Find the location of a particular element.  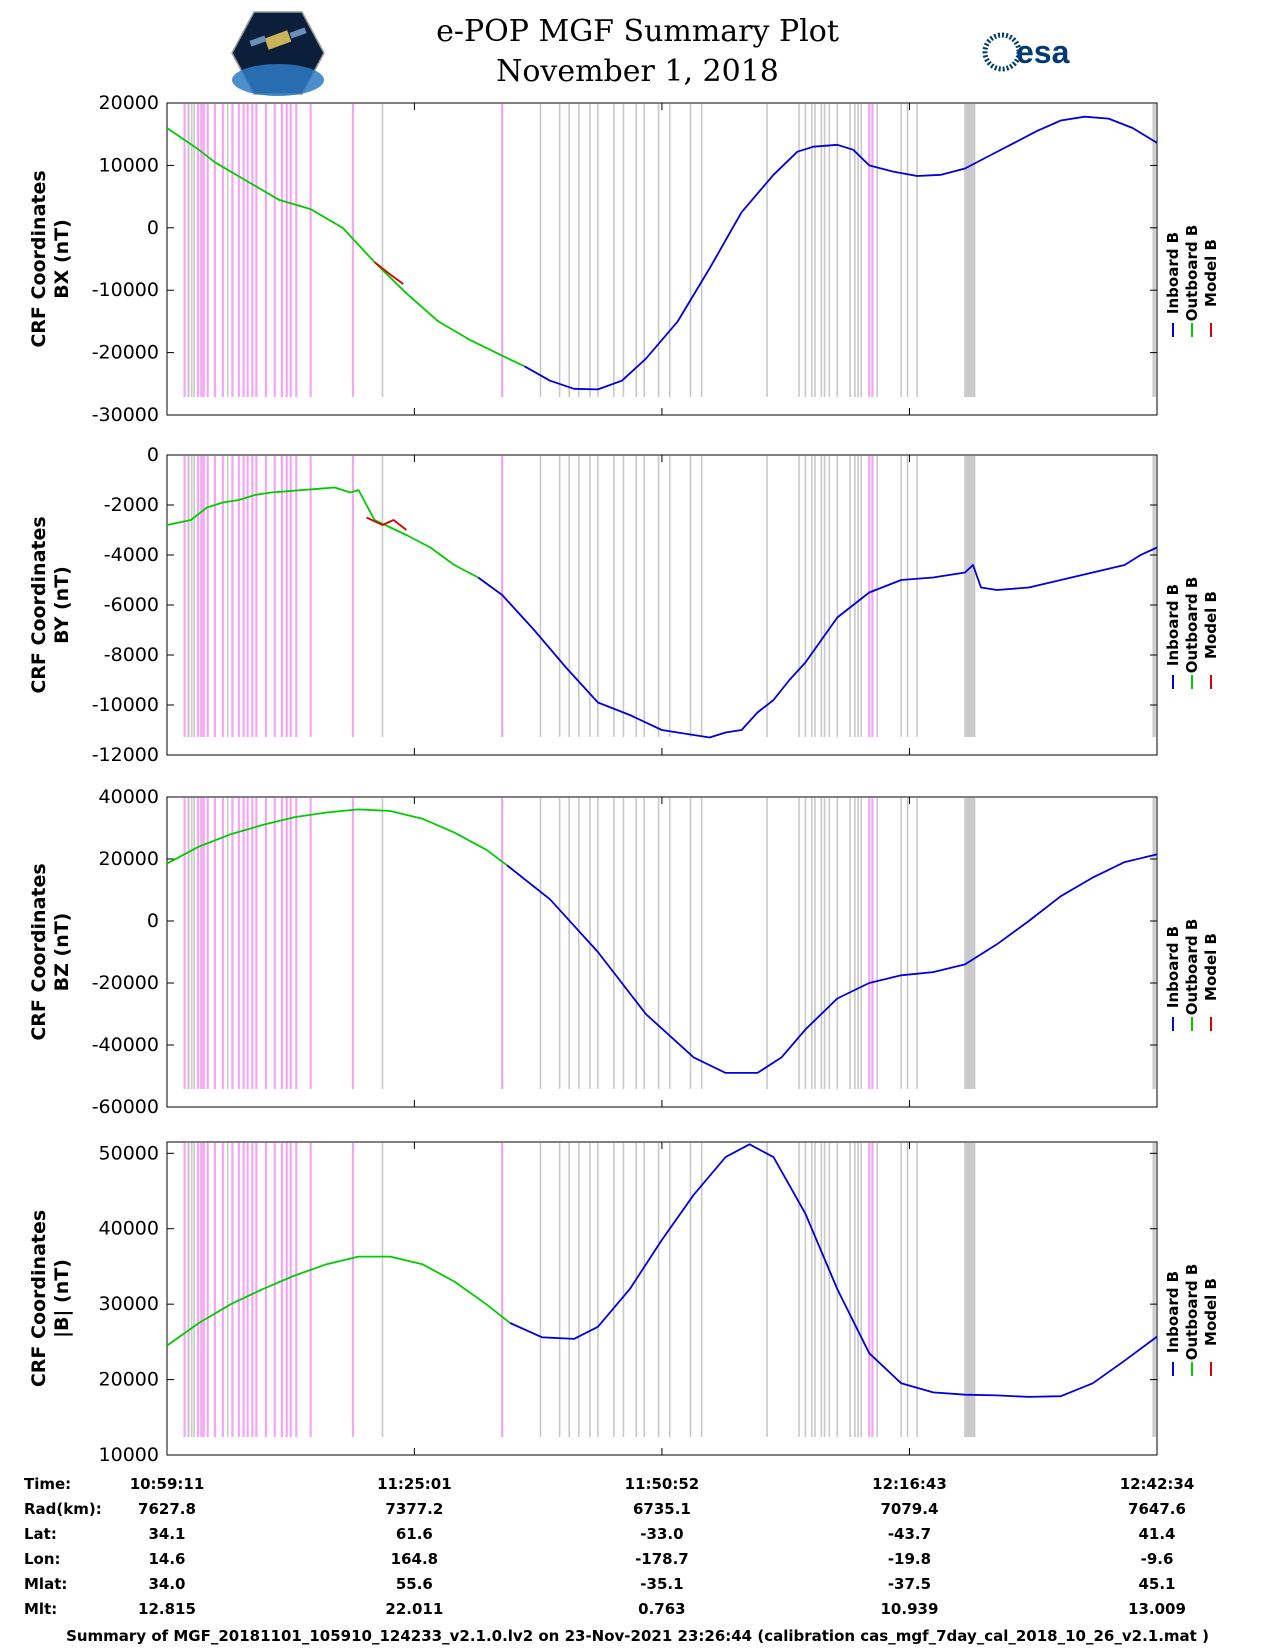

logo-solar-panel is located at coordinates (258, 41).